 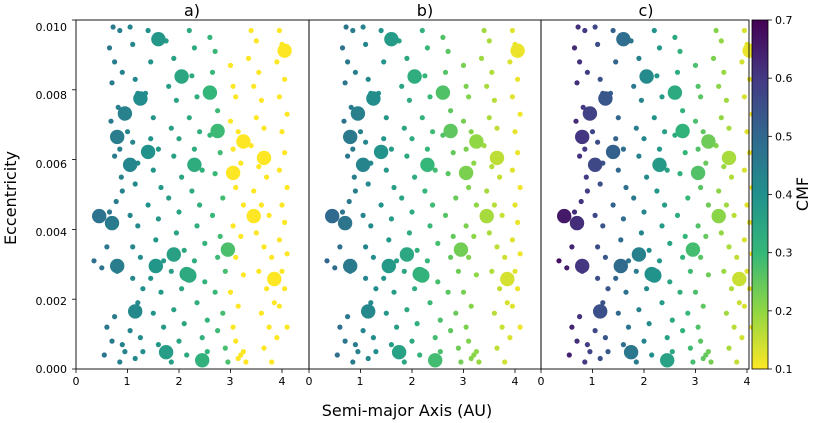 I want to click on x-axis-label: Semi-major Axis (AU), so click(x=407, y=410).